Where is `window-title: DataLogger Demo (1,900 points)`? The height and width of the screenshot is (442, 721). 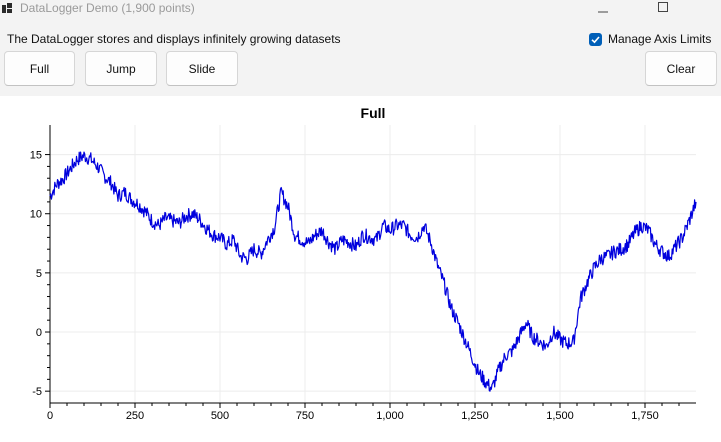 window-title: DataLogger Demo (1,900 points) is located at coordinates (107, 8).